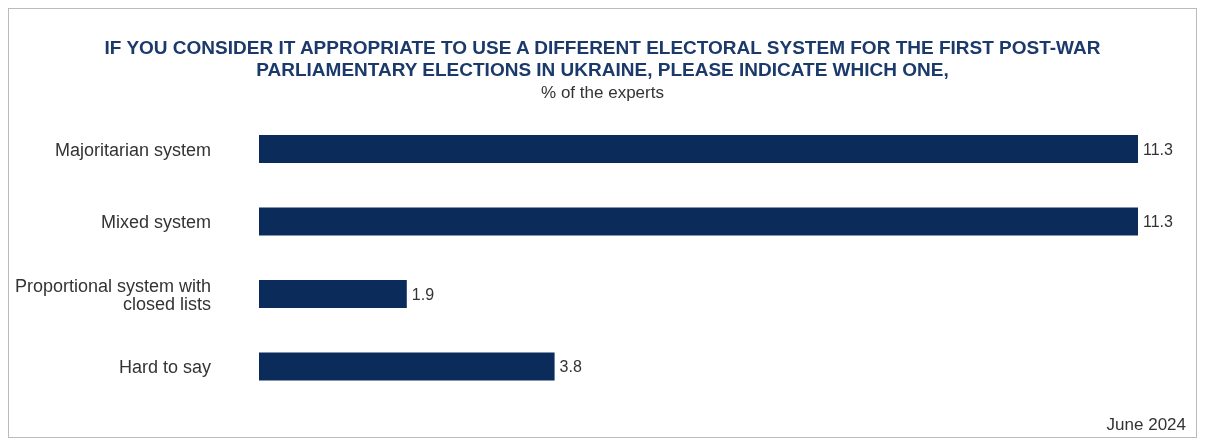 The height and width of the screenshot is (446, 1205). Describe the element at coordinates (602, 59) in the screenshot. I see `chart-title: IF YOU CONSIDER IT APPROPRIATE TO USE A DIFFERENT ELECTORAL SYSTEM FOR THE FIRST POST-WAR PARLIAMENTARY ELECTIONS IN UKRAINE, PLEASE INDICATE WHICH ONE,` at that location.